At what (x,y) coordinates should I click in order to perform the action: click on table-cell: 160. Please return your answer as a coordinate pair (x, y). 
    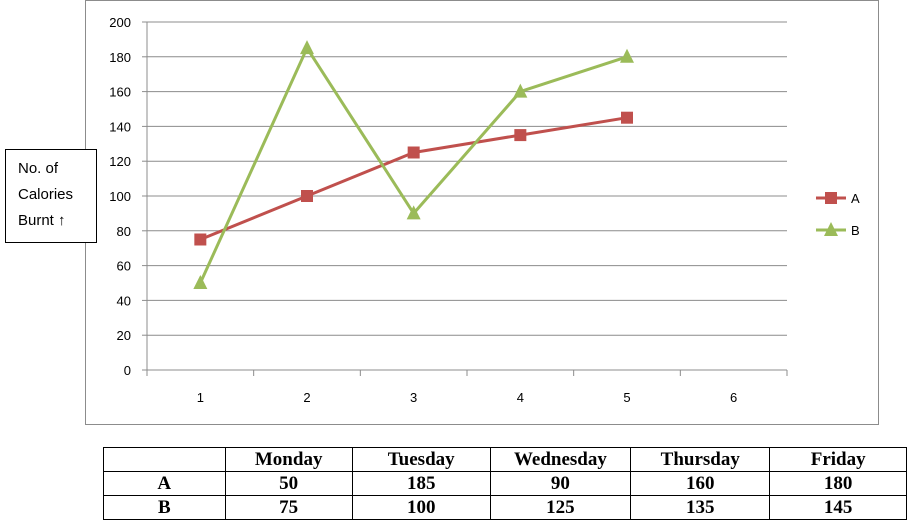
    Looking at the image, I should click on (700, 483).